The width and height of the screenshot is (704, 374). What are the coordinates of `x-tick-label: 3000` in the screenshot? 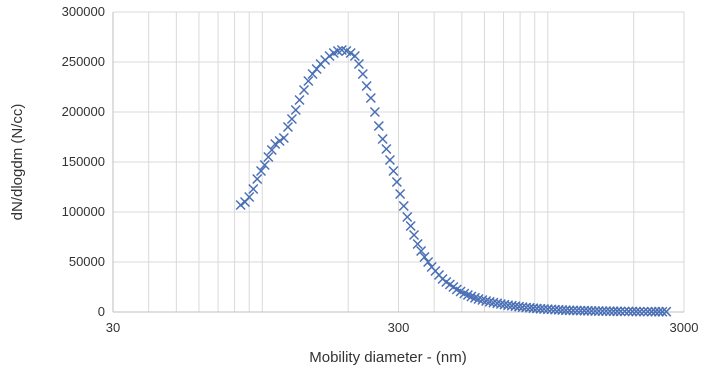 It's located at (684, 327).